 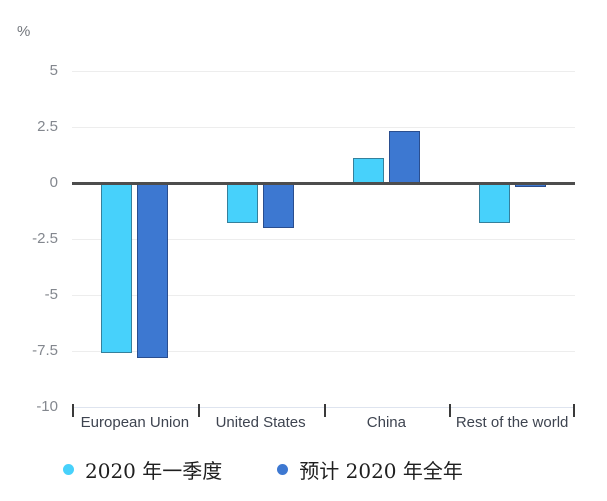 I want to click on y-tick-label--7.5: -7.5, so click(x=45, y=350).